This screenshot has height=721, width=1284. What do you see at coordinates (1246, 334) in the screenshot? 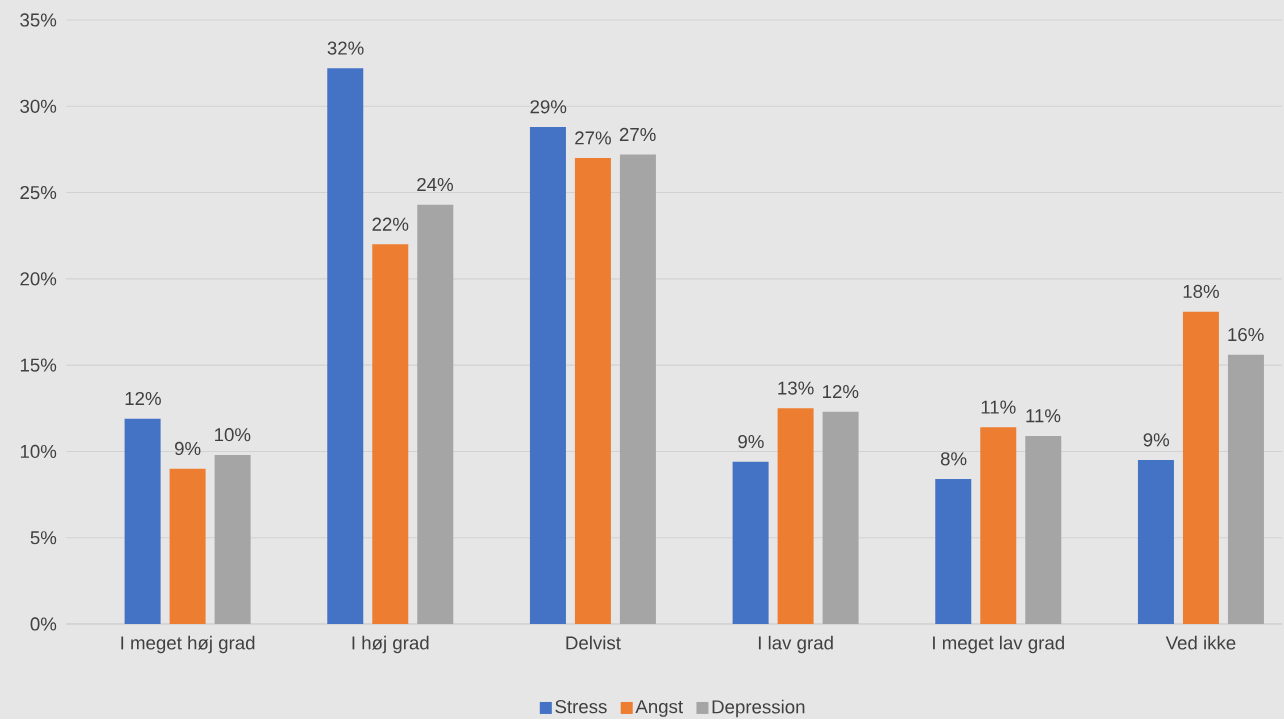
I see `data-label: 16%` at bounding box center [1246, 334].